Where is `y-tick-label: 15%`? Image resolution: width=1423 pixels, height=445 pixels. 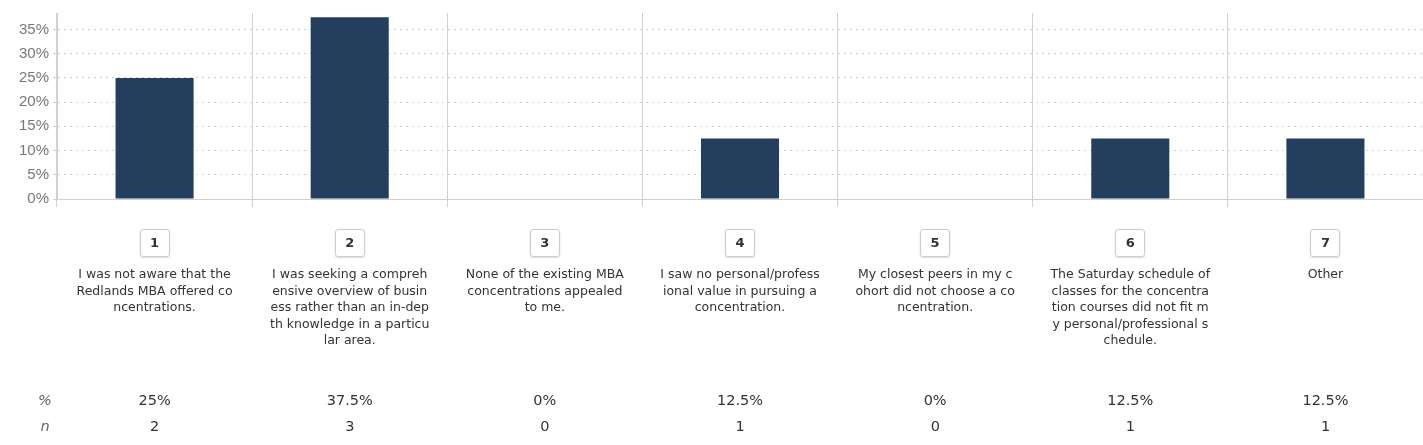
y-tick-label: 15% is located at coordinates (33, 125).